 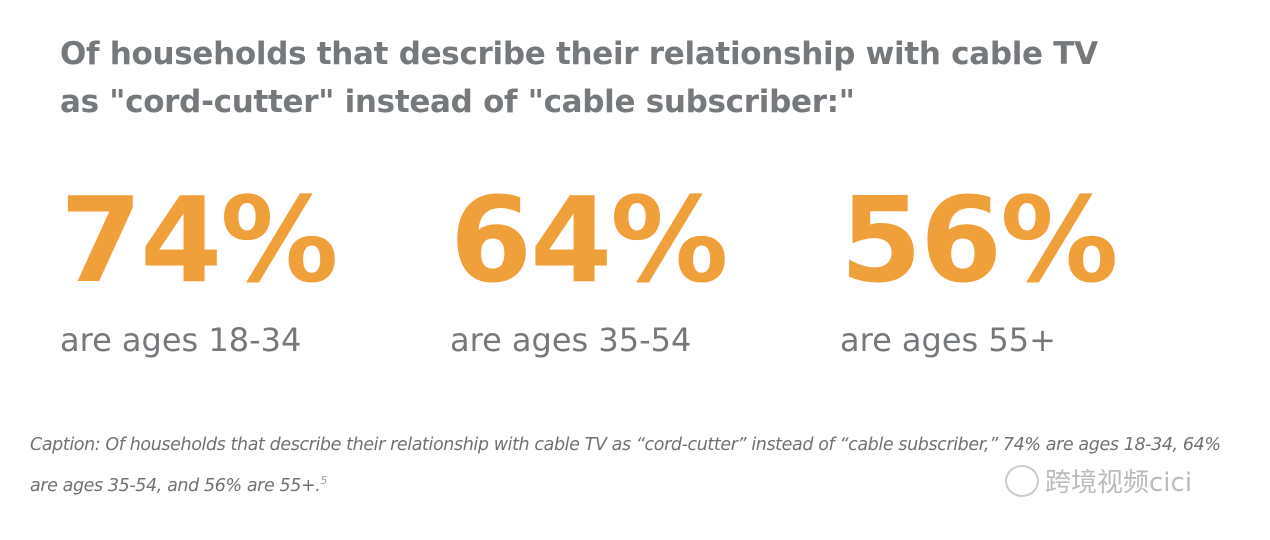 I want to click on stat-value: 64%, so click(x=589, y=240).